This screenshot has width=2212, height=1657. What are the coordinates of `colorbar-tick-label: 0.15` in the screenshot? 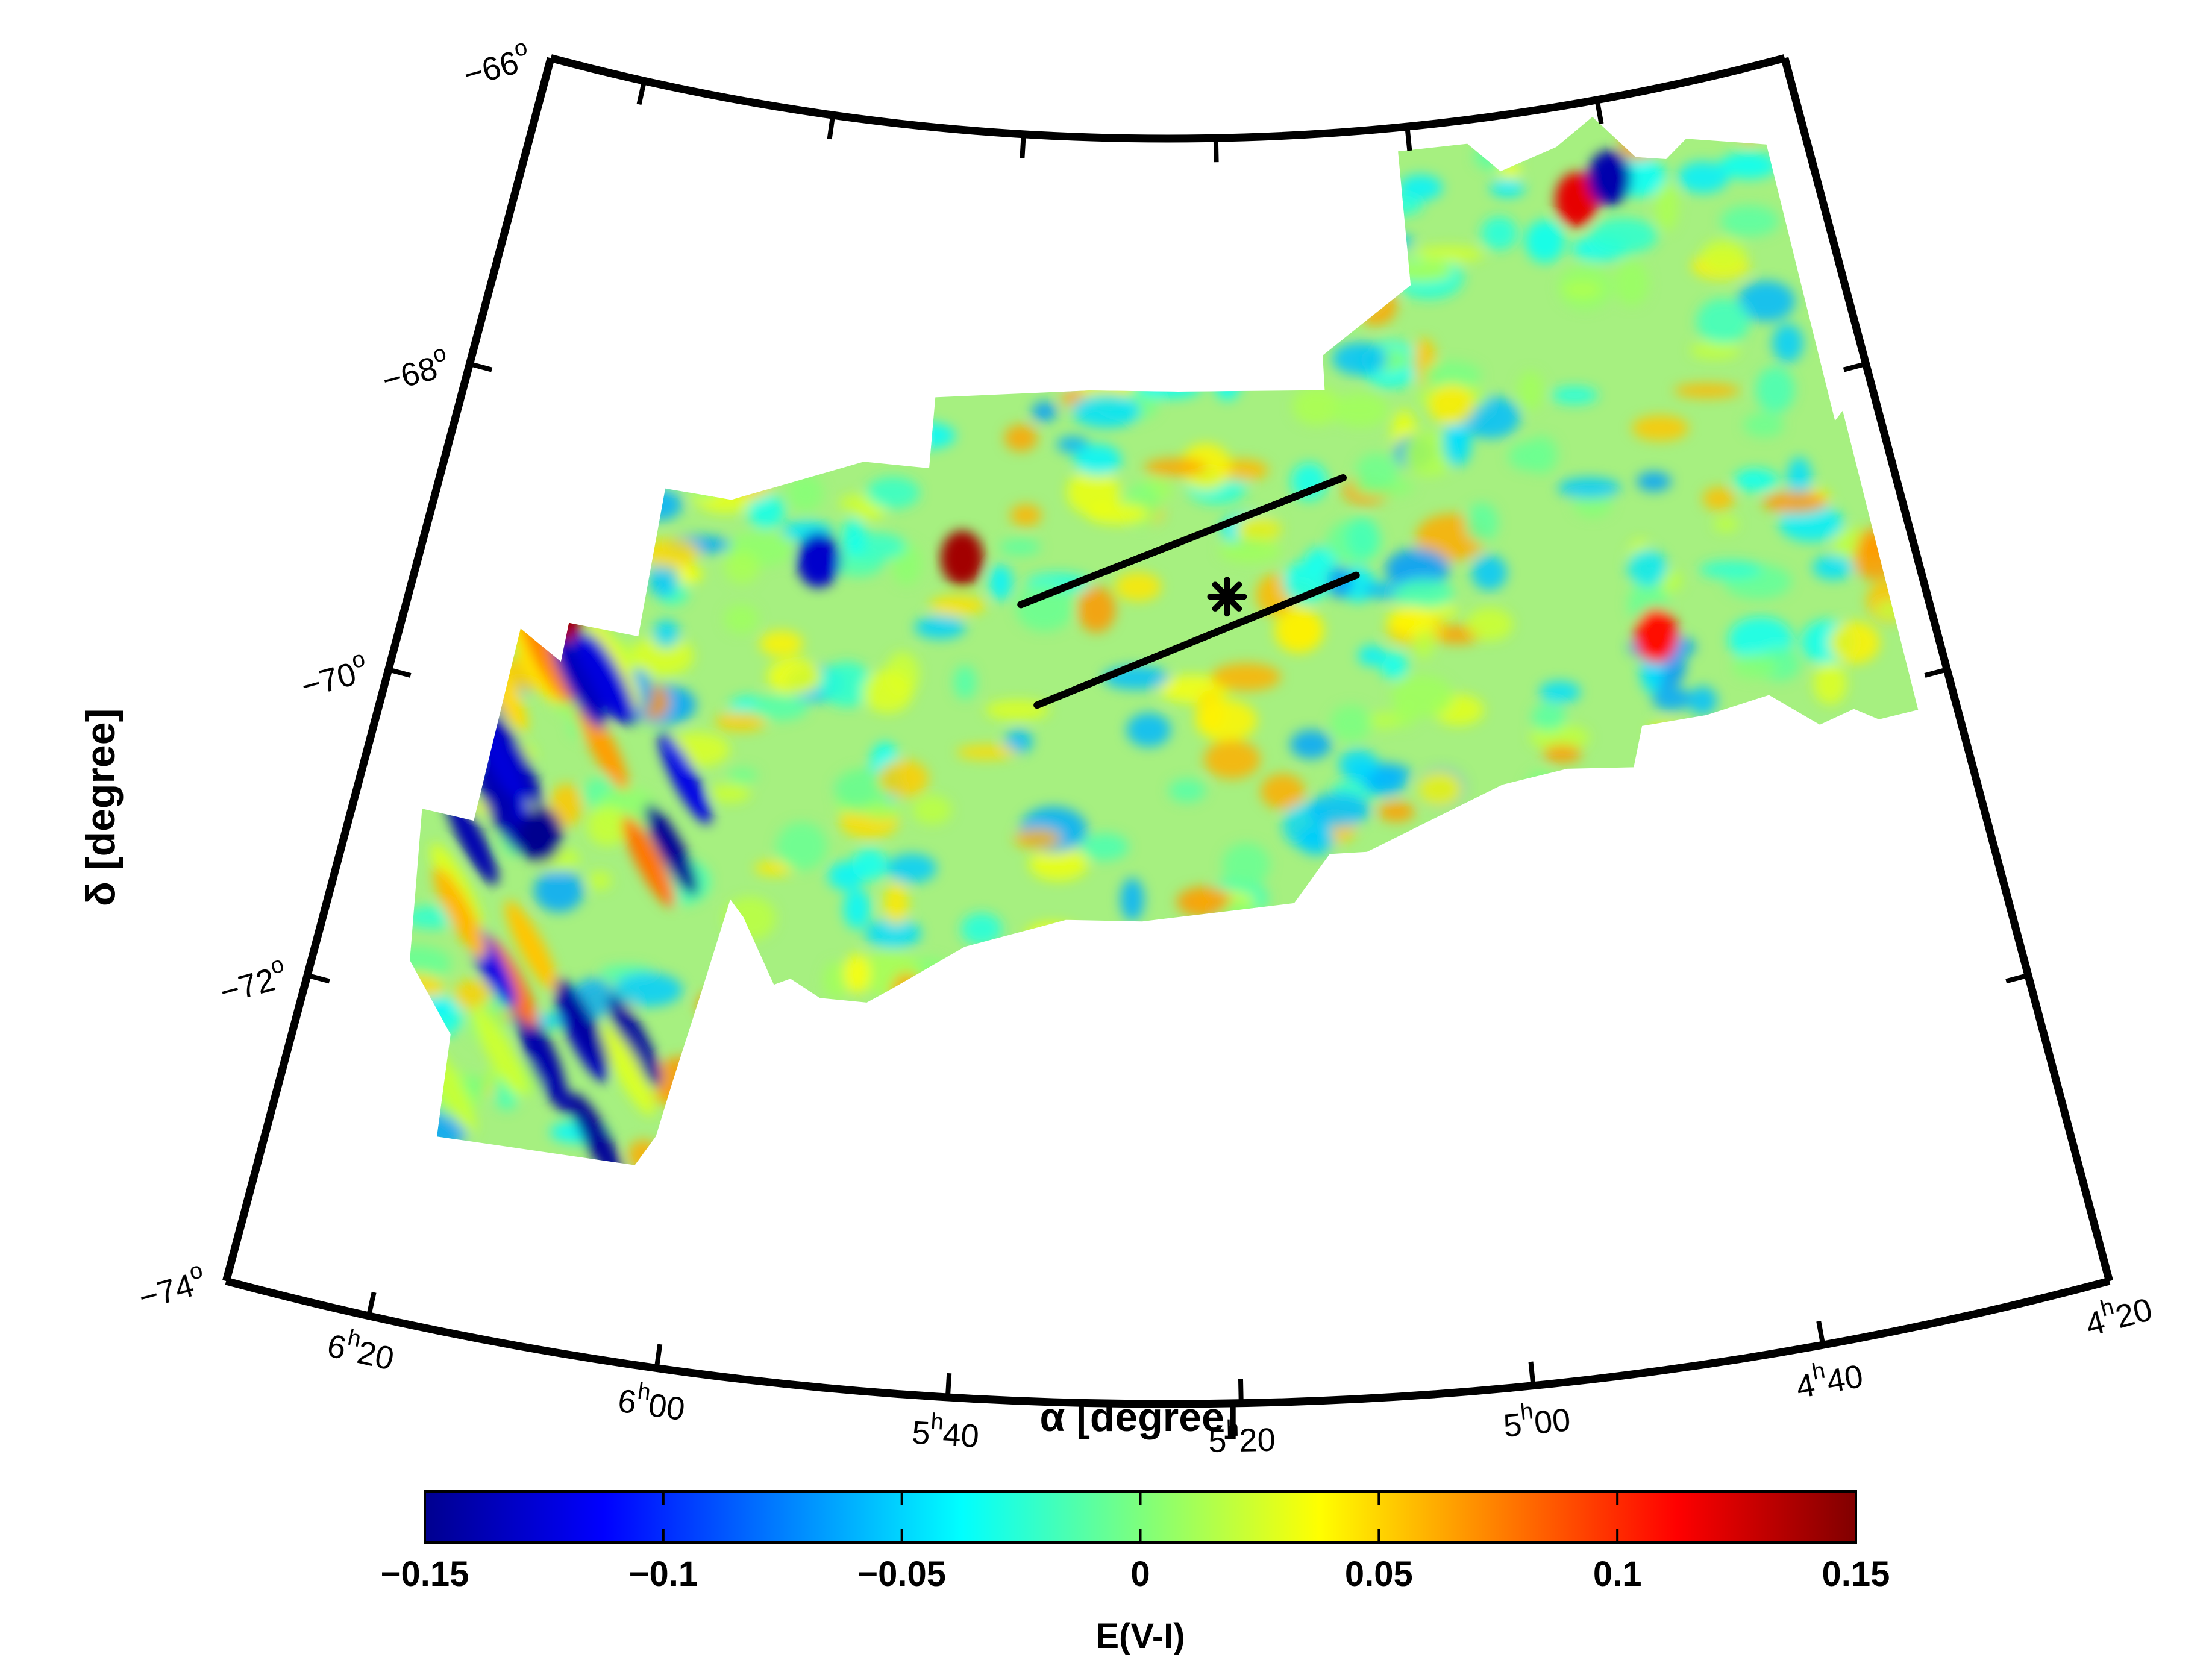 It's located at (1856, 1574).